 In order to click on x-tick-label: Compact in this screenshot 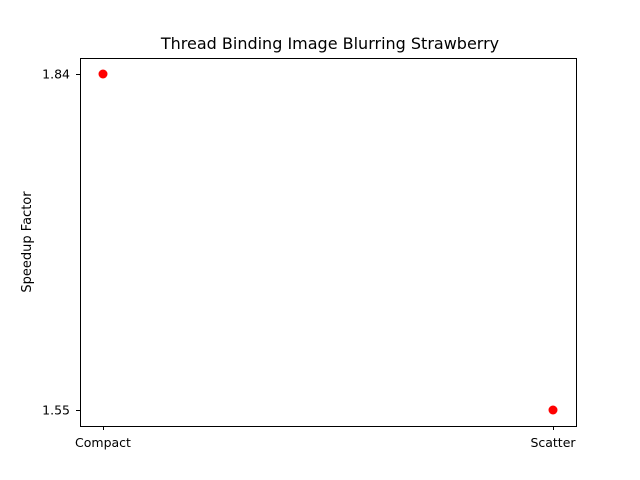, I will do `click(103, 442)`.